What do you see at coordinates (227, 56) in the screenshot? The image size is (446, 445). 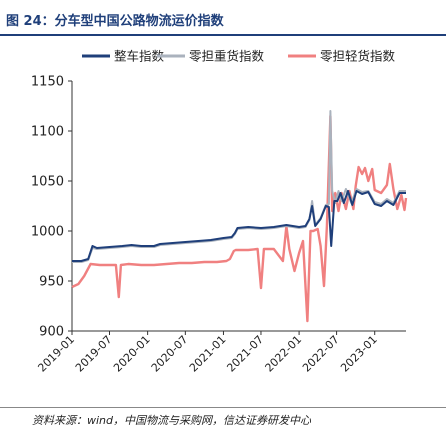 I see `legend-label-2: 零担重货指数` at bounding box center [227, 56].